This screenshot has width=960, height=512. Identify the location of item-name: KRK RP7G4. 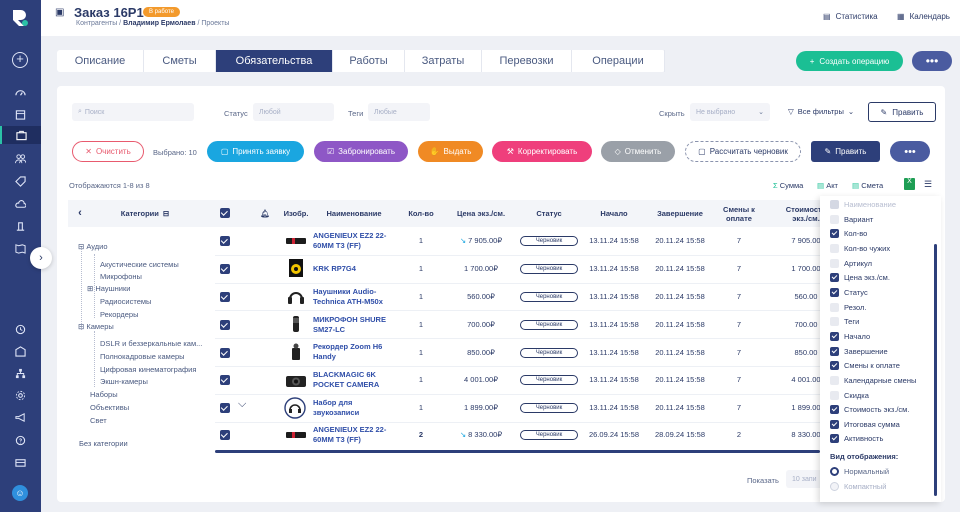
(334, 268).